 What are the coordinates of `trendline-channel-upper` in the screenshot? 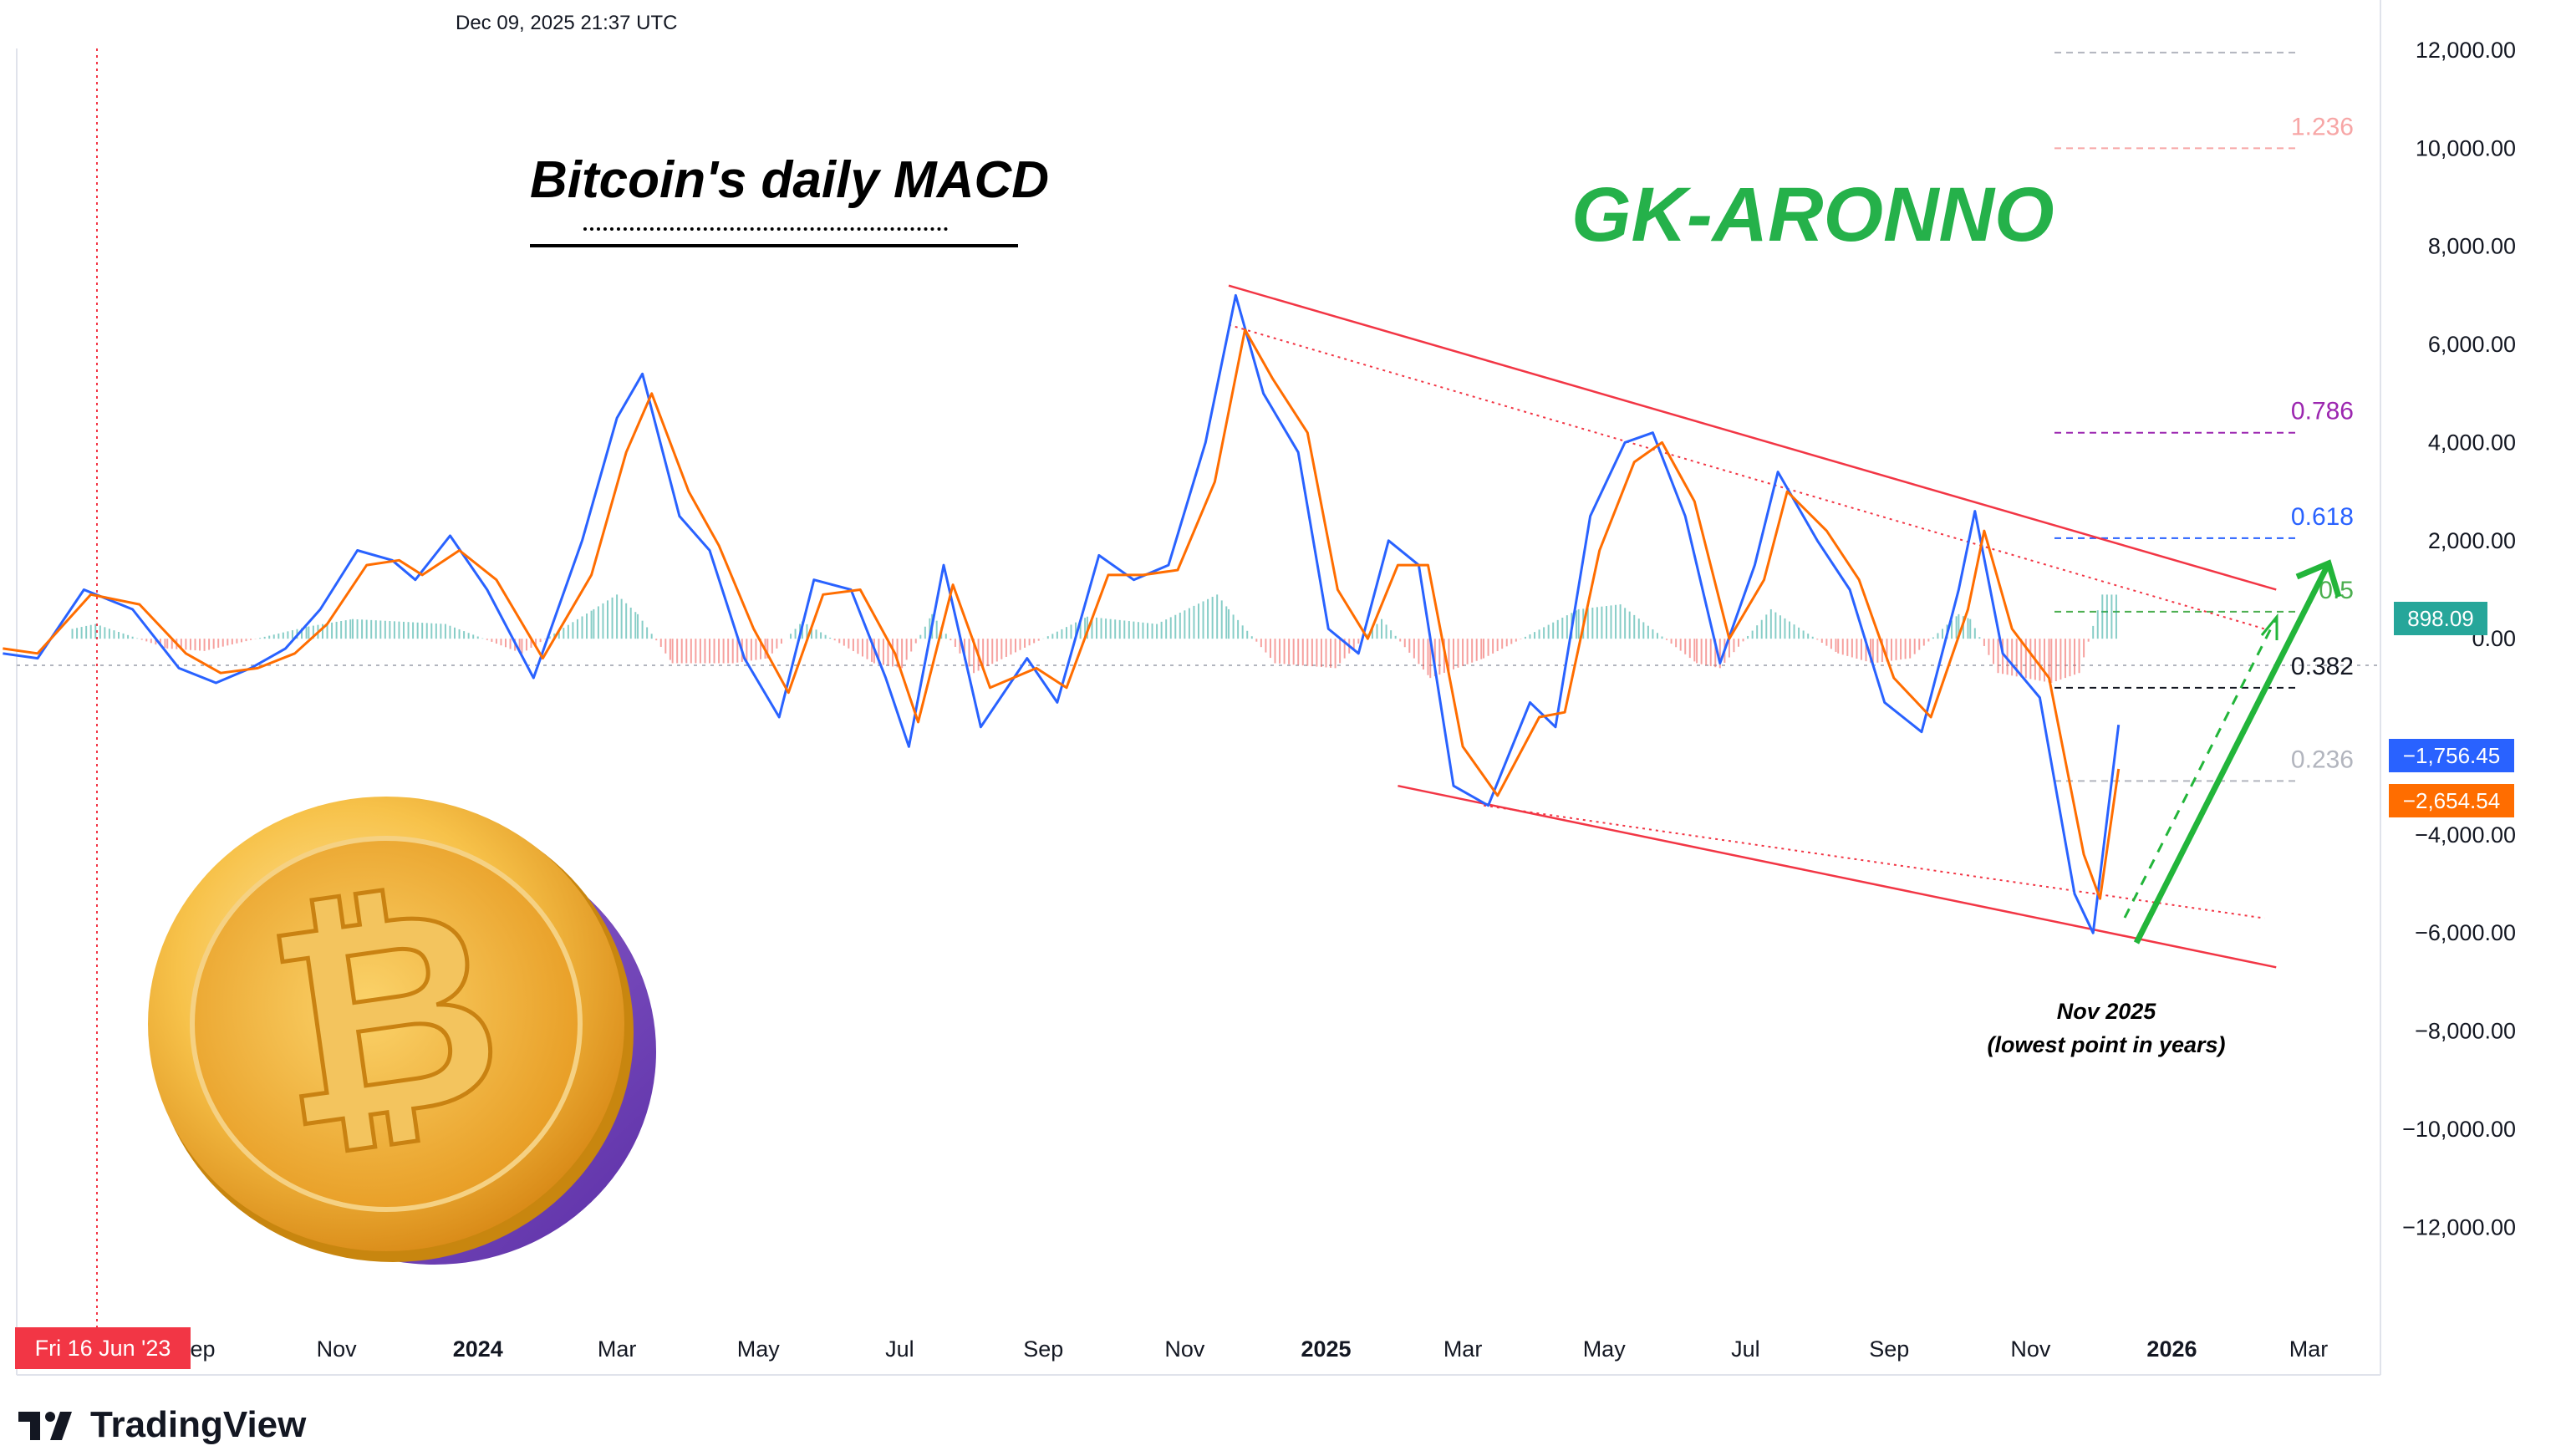 It's located at (1752, 437).